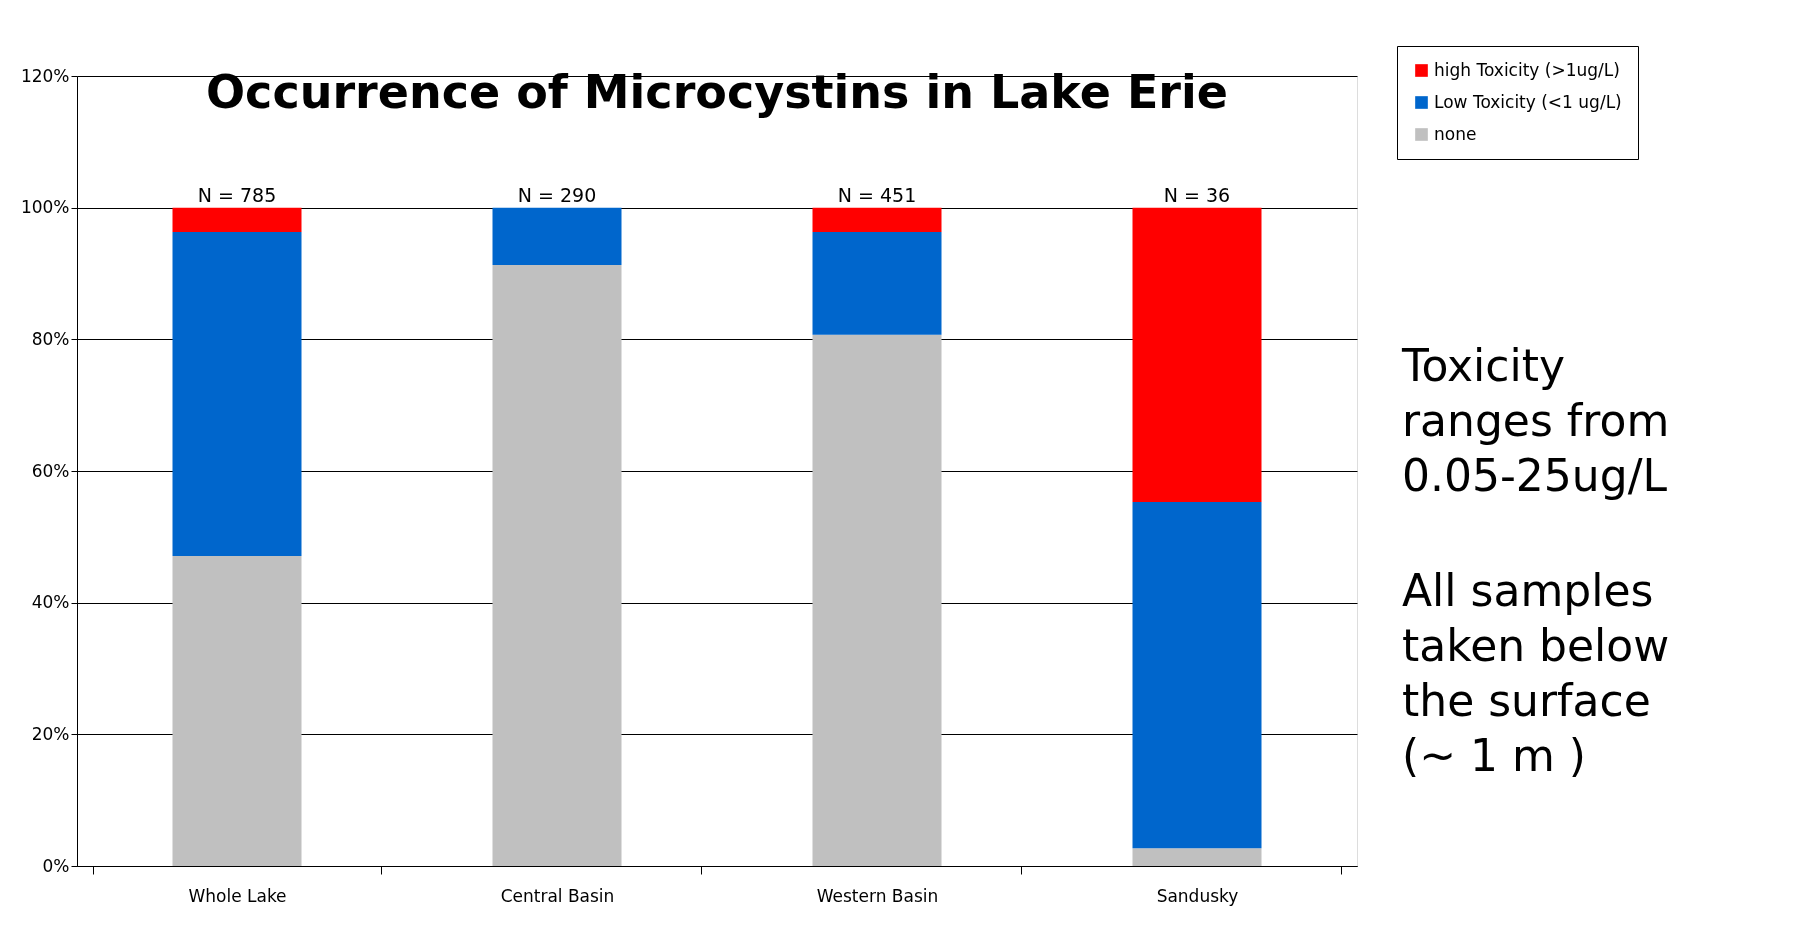 The width and height of the screenshot is (1801, 929). I want to click on y-tick-label: 40%, so click(50, 602).